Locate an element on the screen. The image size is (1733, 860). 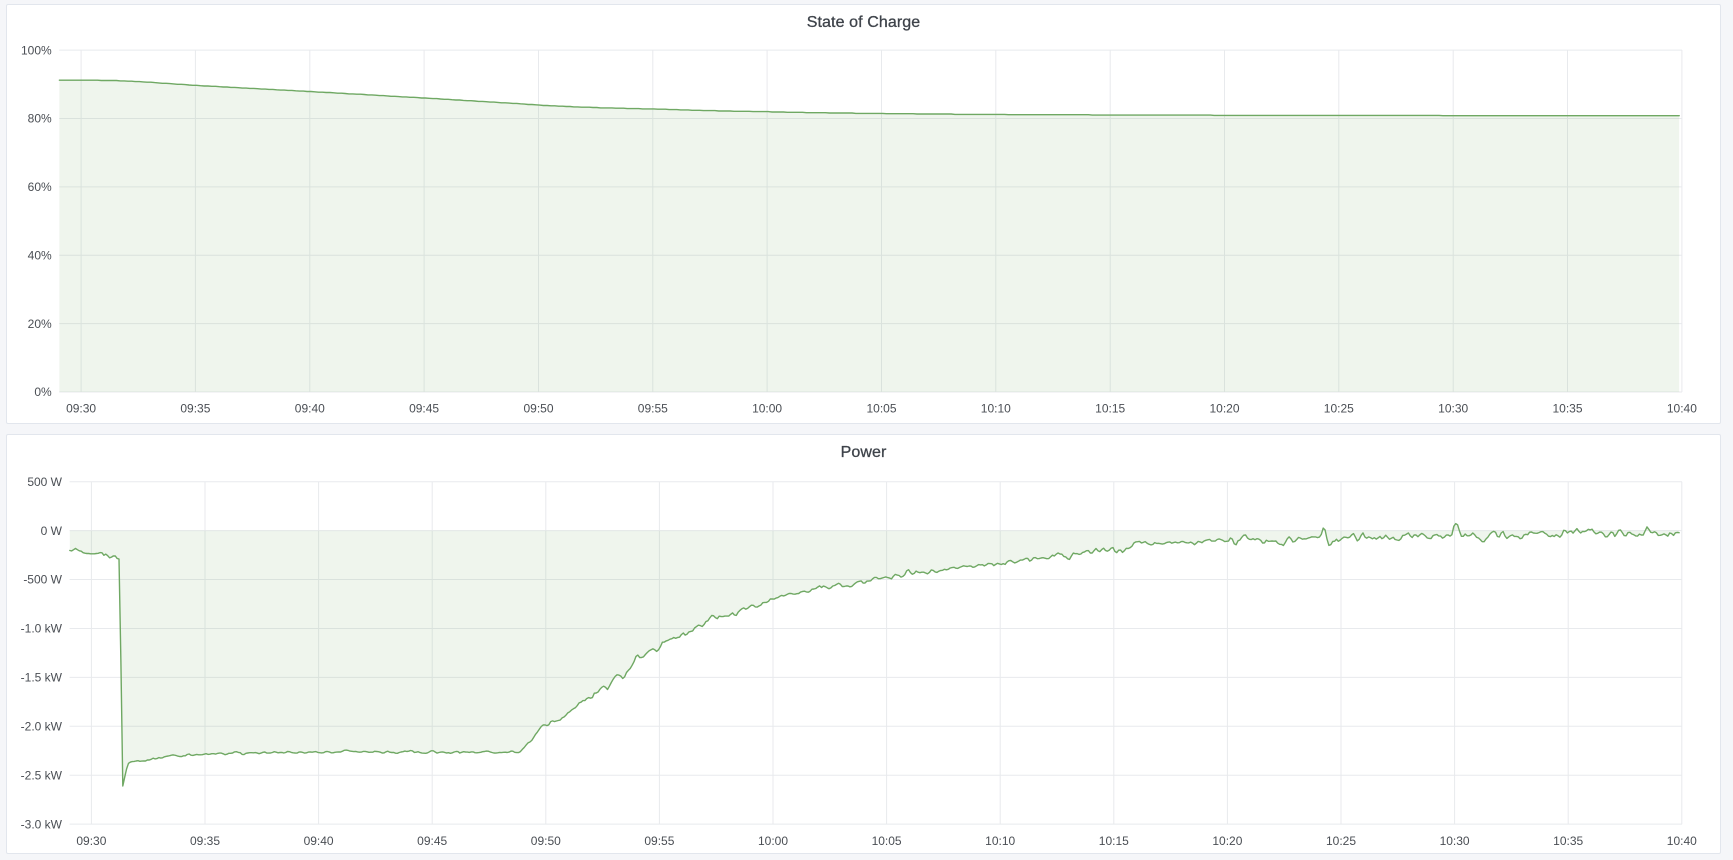
svg-text: 40% is located at coordinates (40, 255).